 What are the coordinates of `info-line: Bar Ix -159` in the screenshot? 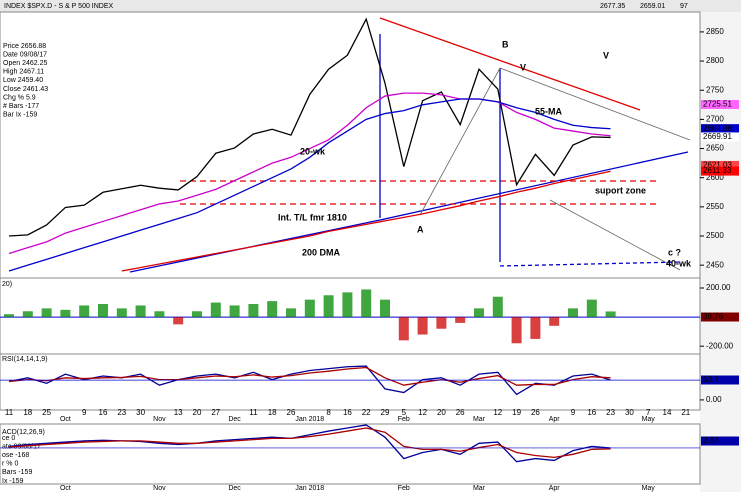 It's located at (20, 115).